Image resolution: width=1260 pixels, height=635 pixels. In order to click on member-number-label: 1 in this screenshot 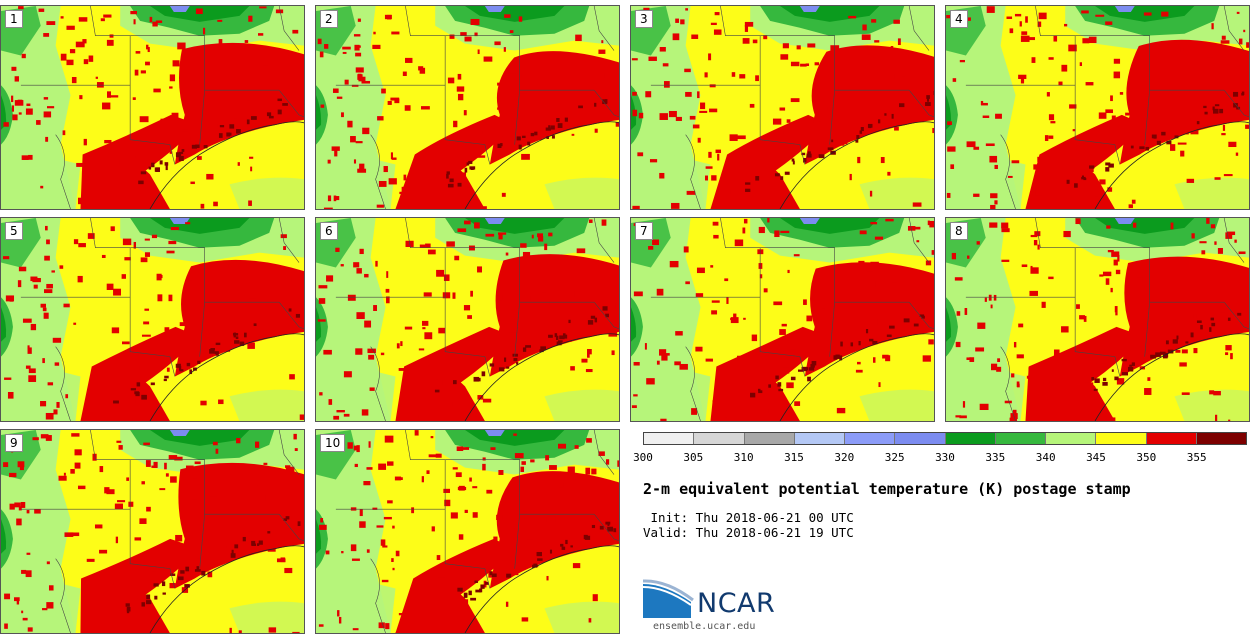, I will do `click(14, 19)`.